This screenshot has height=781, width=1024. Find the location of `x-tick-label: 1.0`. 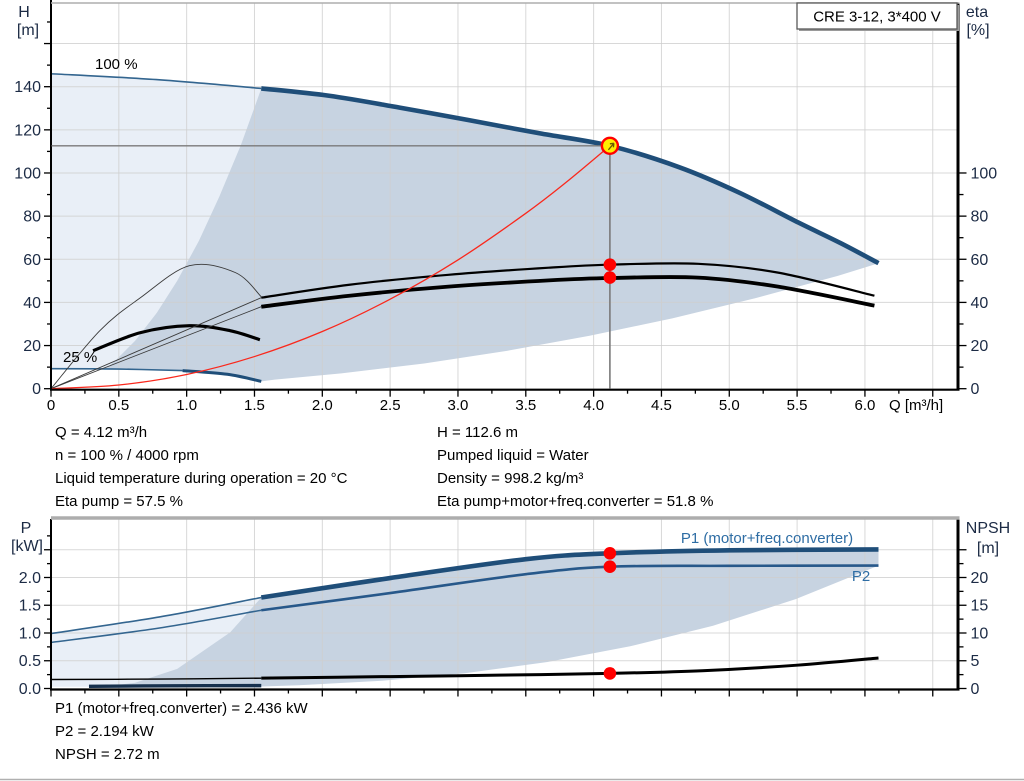

x-tick-label: 1.0 is located at coordinates (186, 405).